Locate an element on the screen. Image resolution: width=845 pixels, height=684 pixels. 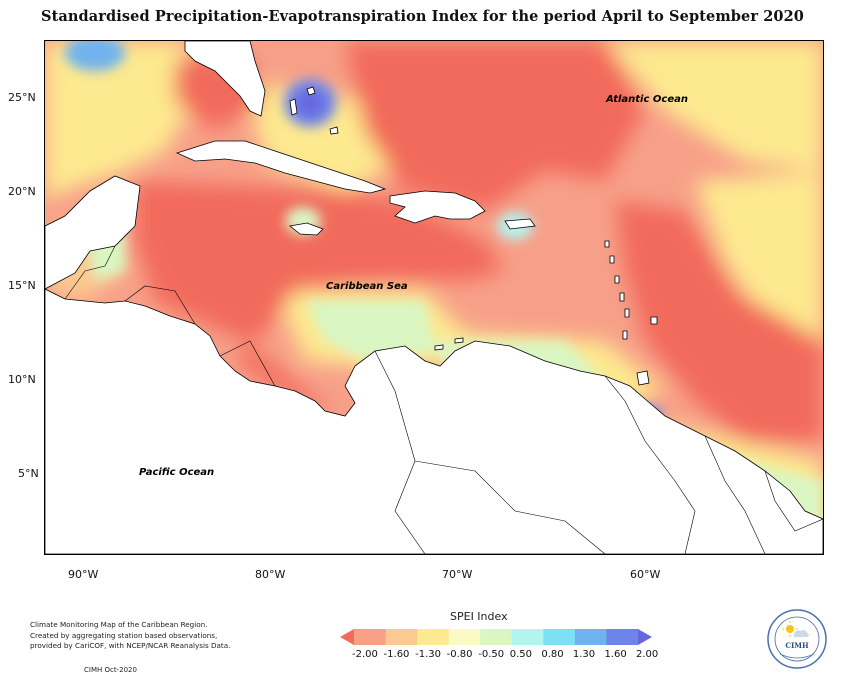
zone-bahamas-very-wet is located at coordinates (310, 103).